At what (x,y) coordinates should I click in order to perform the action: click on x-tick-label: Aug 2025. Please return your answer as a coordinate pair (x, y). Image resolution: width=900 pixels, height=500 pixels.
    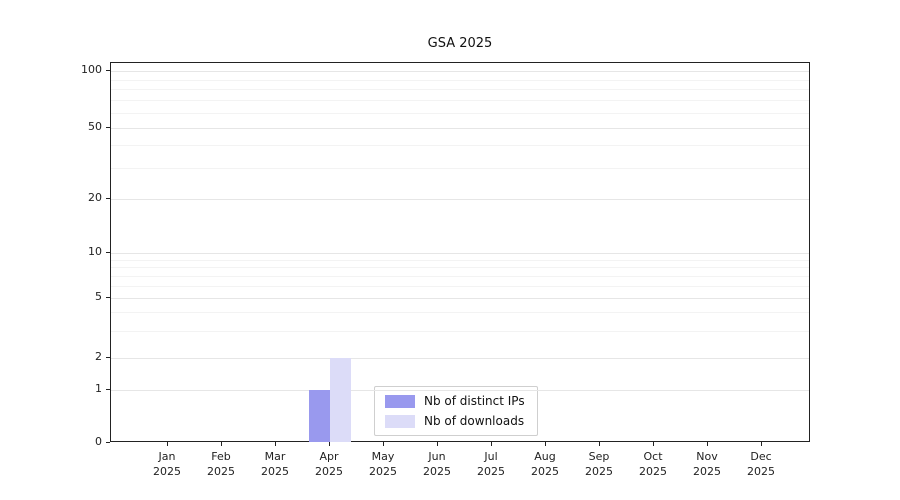
    Looking at the image, I should click on (545, 464).